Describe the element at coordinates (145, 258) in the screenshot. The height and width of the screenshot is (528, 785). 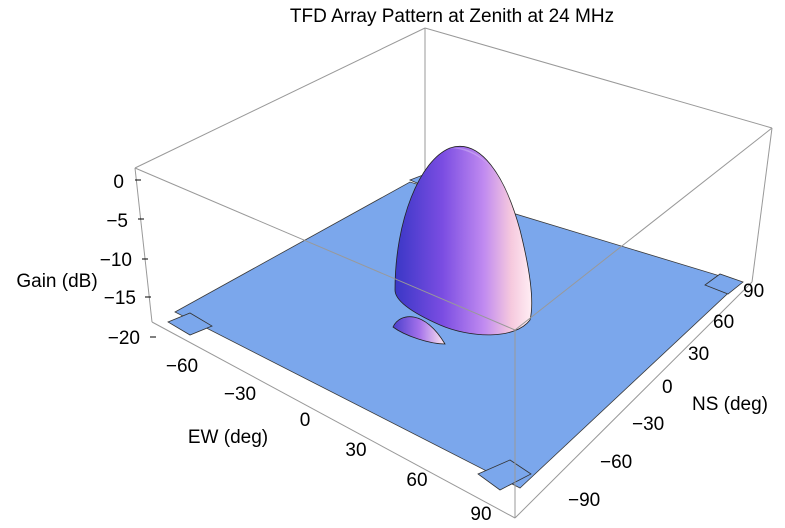
I see `z-axis-ticks` at that location.